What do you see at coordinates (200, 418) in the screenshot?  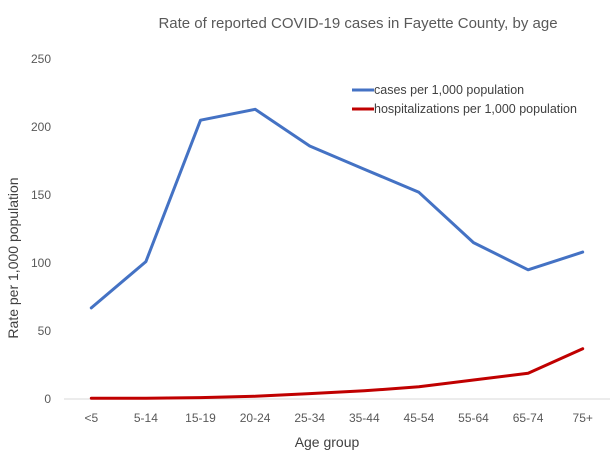 I see `x-tick-label: 15-19` at bounding box center [200, 418].